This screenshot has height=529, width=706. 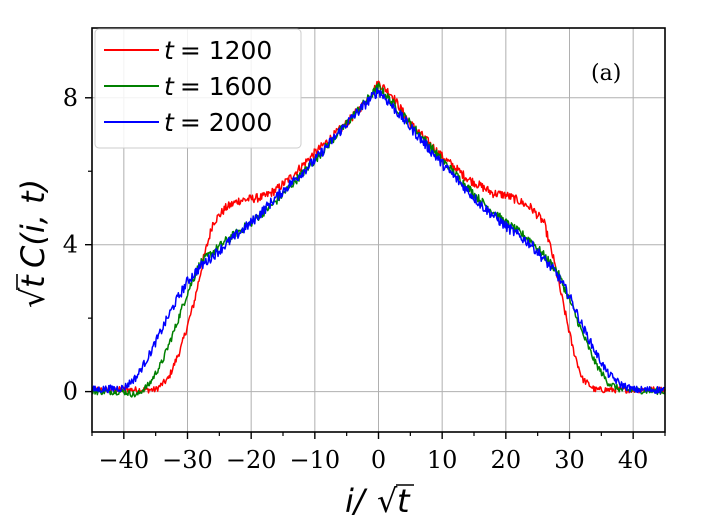 I want to click on legend-label-2: t = 1600, so click(x=218, y=86).